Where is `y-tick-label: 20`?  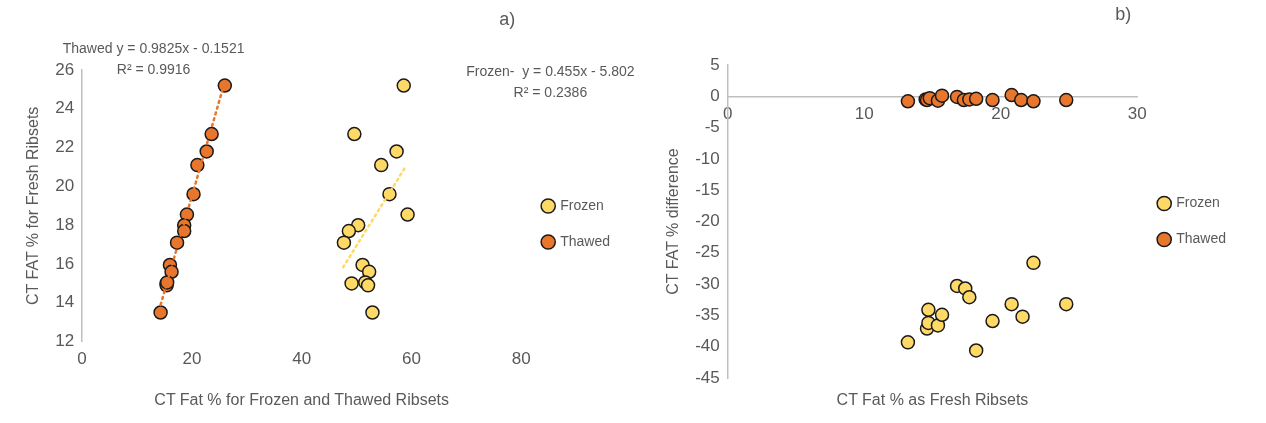
y-tick-label: 20 is located at coordinates (65, 186).